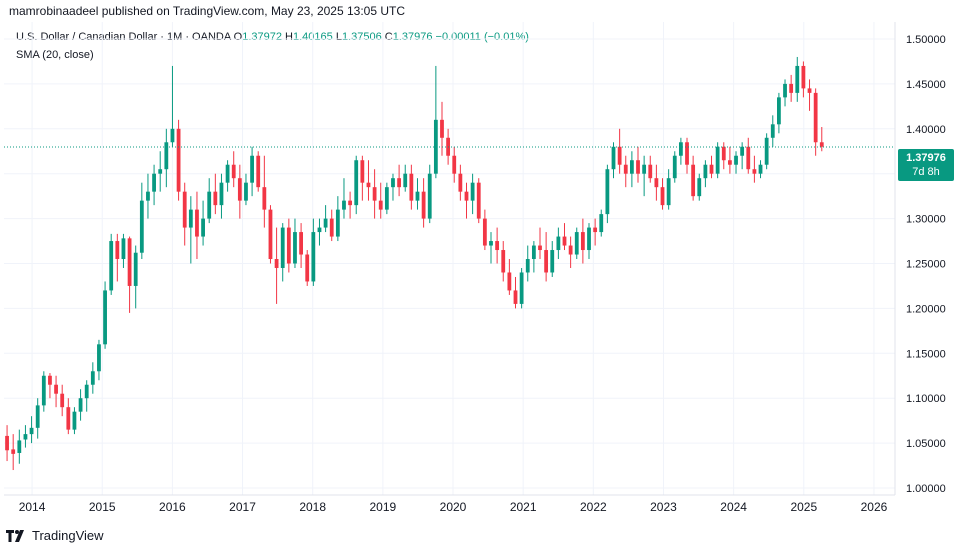  Describe the element at coordinates (926, 354) in the screenshot. I see `y-tick-label: 1.15000` at that location.